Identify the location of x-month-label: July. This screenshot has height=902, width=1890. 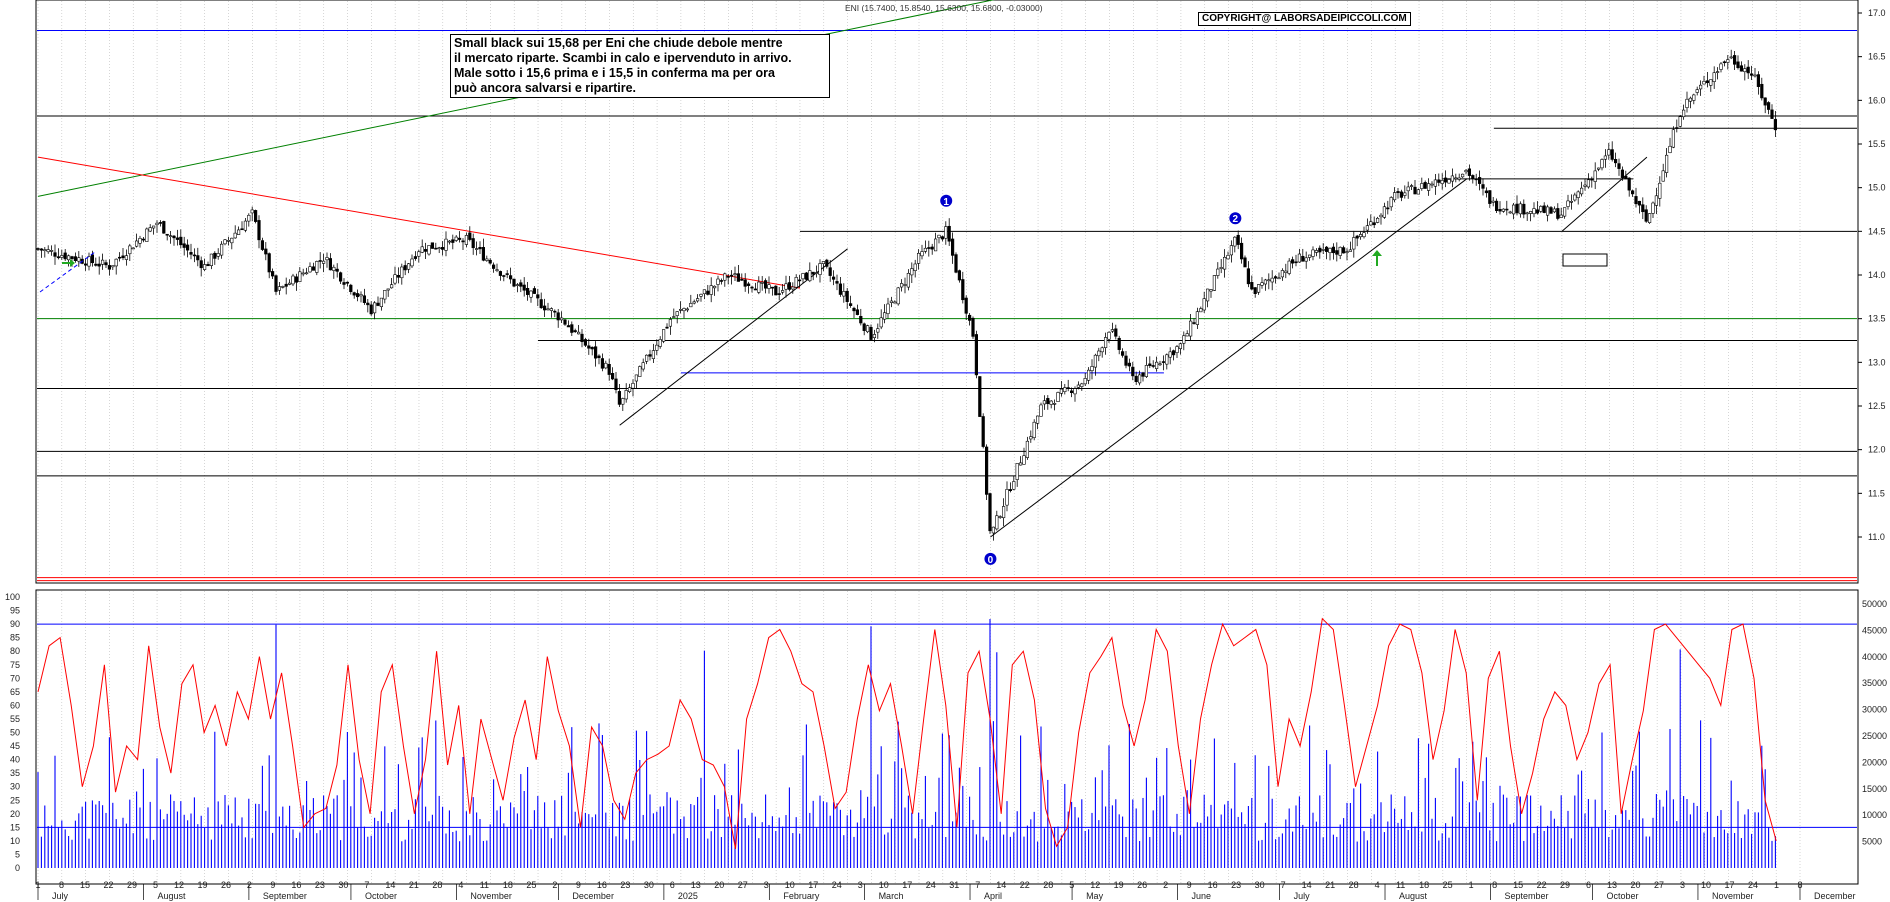
(60, 896).